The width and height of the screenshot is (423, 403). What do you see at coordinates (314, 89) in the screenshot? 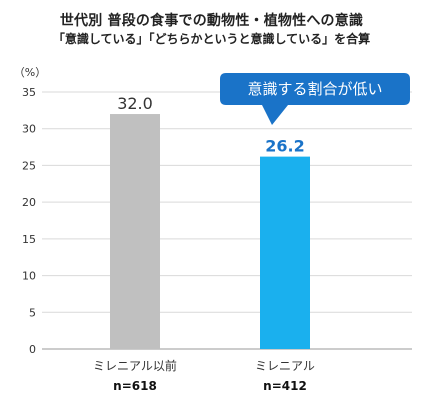
I see `callout-text: 意識する割合が低い` at bounding box center [314, 89].